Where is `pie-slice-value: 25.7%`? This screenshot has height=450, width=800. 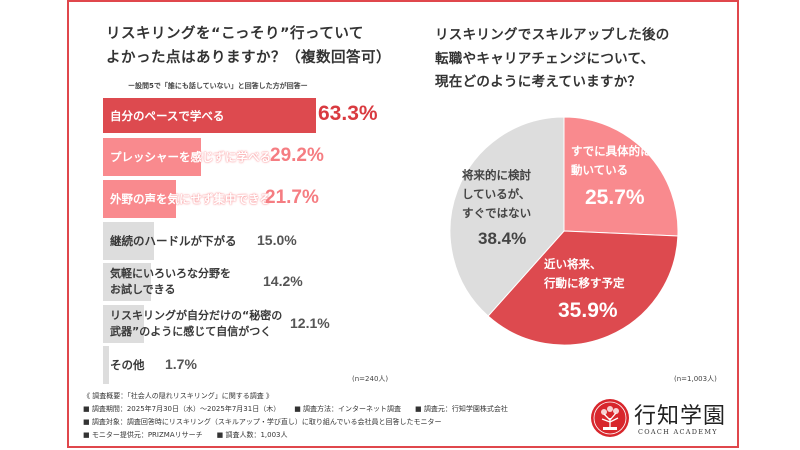 pie-slice-value: 25.7% is located at coordinates (615, 197).